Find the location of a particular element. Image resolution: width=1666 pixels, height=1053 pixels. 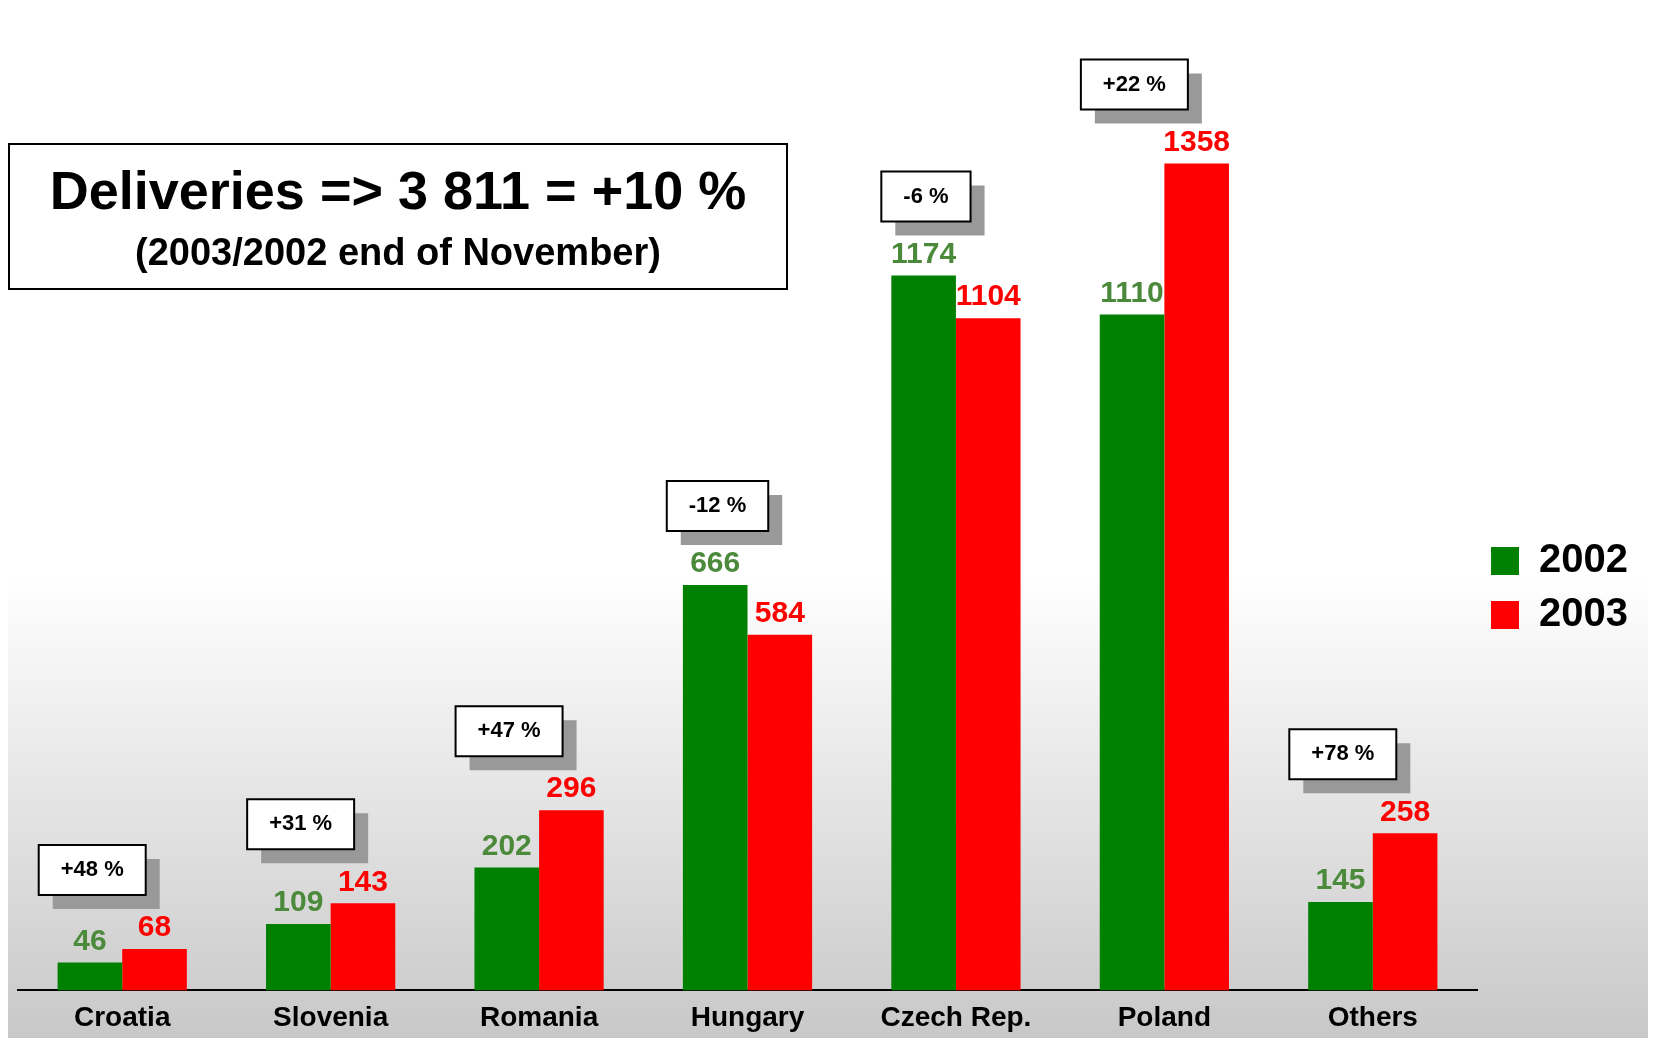

x-tick-label: Czech Rep. is located at coordinates (956, 1016).